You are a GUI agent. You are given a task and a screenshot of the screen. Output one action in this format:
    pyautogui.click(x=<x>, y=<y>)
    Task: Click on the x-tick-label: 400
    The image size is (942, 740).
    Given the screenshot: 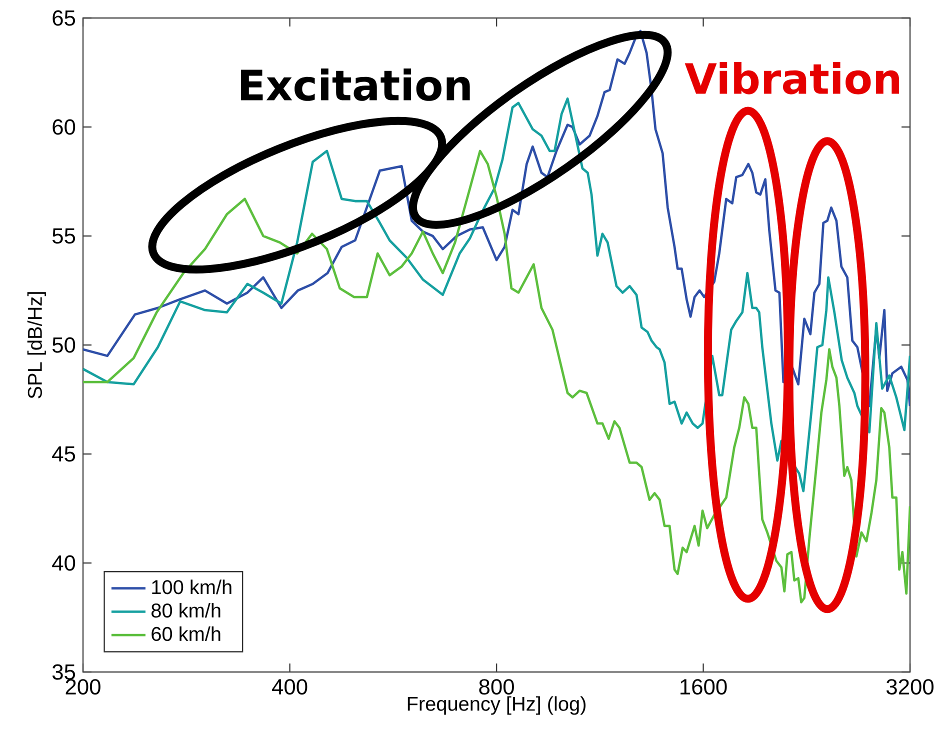 What is the action you would take?
    pyautogui.click(x=290, y=687)
    